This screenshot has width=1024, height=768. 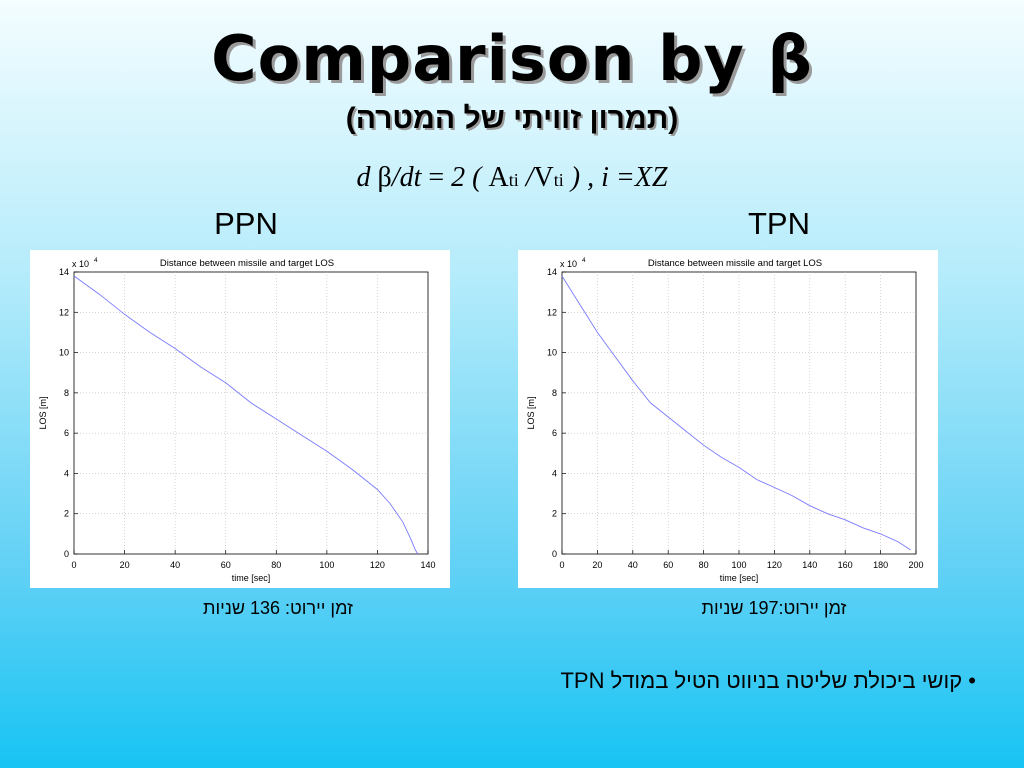 I want to click on tpn-xtick-label: 100, so click(x=738, y=565).